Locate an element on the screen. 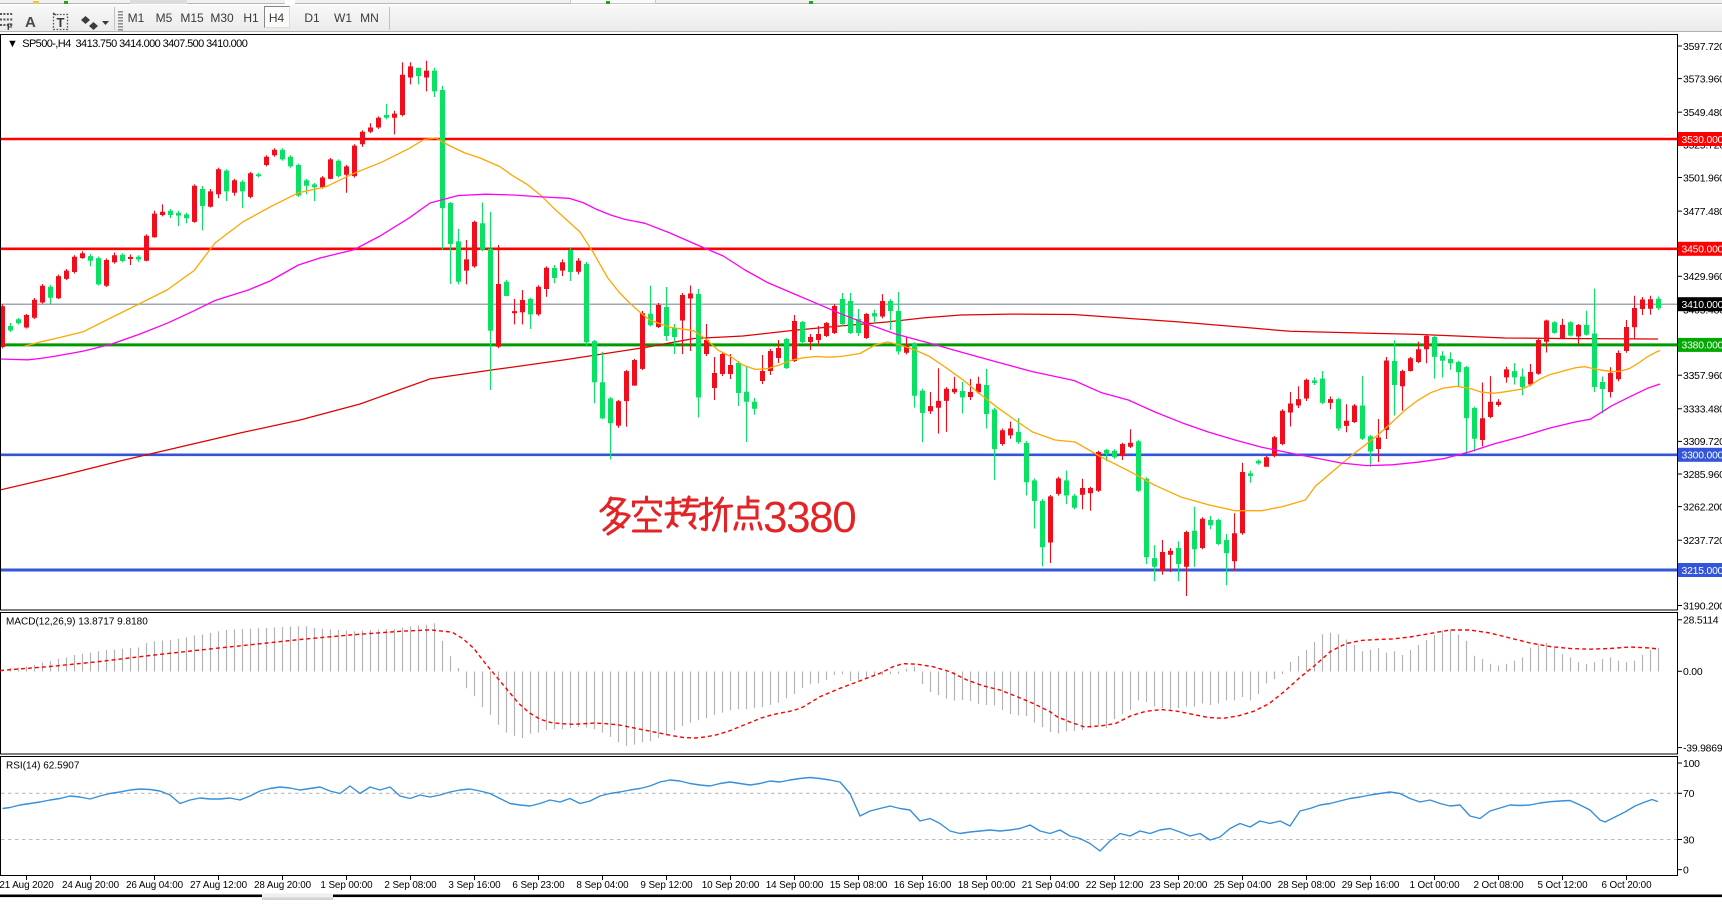 The image size is (1722, 905). svg-text: 5 Oct 12:00 is located at coordinates (1563, 885).